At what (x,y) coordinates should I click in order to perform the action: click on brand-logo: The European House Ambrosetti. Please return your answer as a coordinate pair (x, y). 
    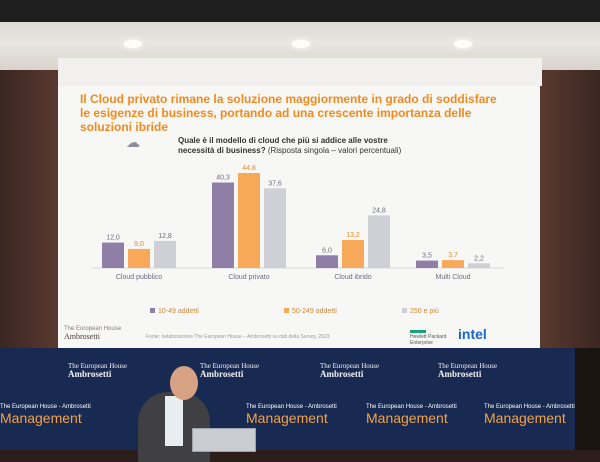
    Looking at the image, I should click on (92, 333).